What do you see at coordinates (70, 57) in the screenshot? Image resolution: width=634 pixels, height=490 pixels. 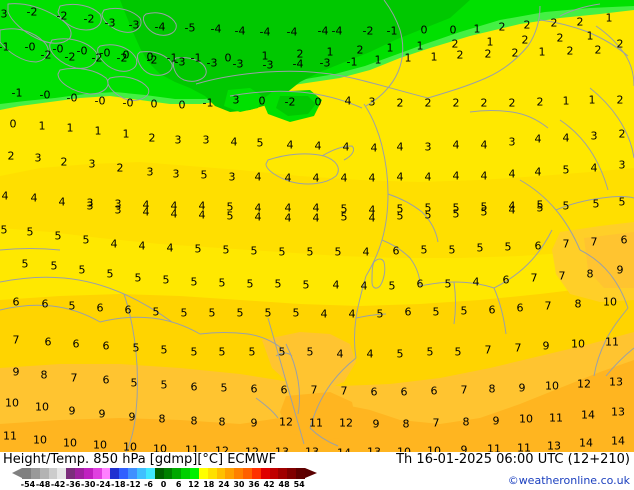 I see `map-value-label: -2` at bounding box center [70, 57].